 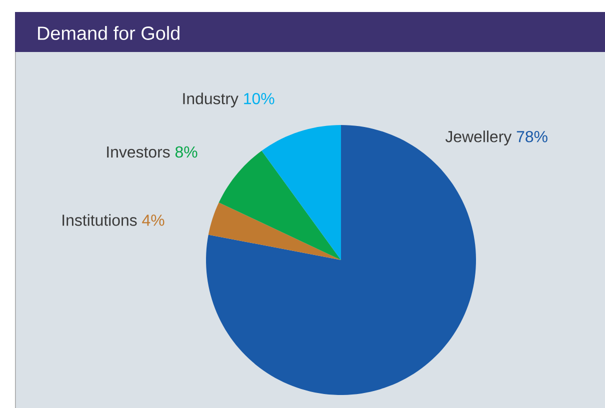 I want to click on data-label: 4%, so click(x=153, y=220).